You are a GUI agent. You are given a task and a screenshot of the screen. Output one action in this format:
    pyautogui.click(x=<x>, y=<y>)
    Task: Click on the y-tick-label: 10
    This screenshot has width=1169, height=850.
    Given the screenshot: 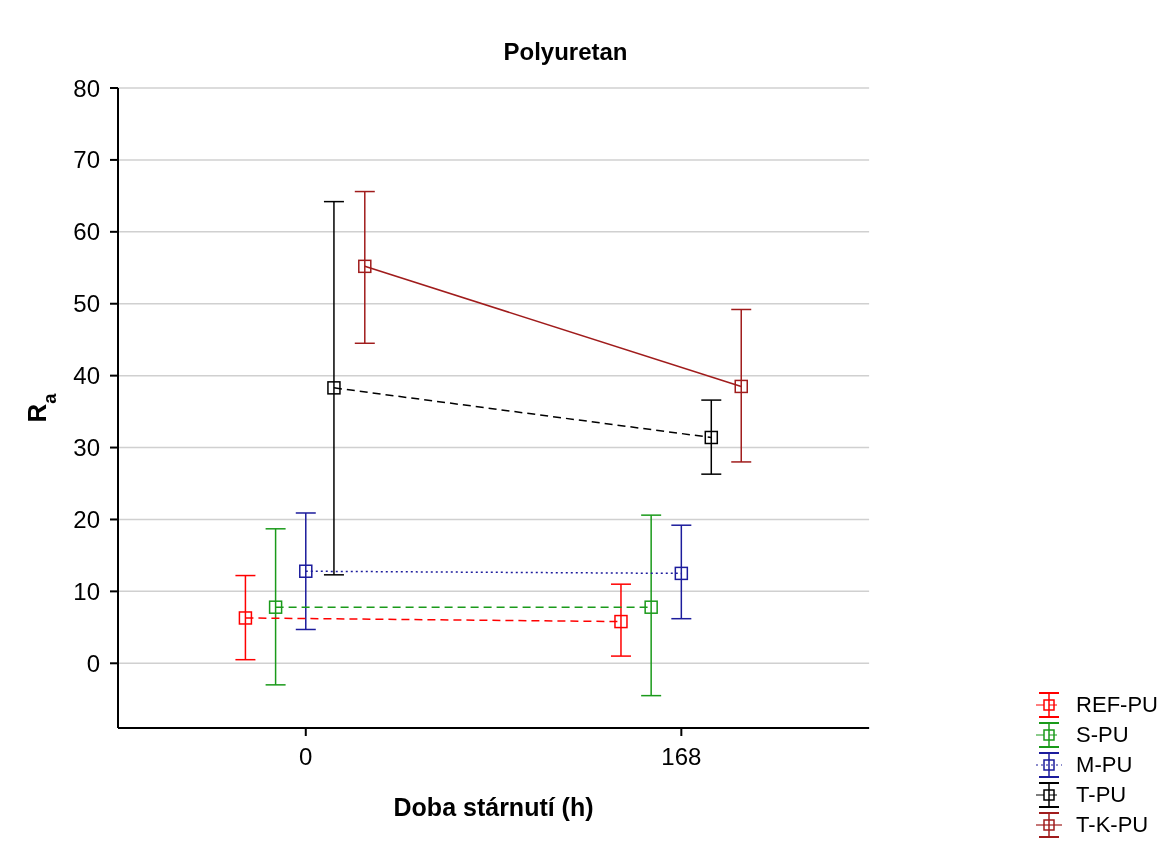 What is the action you would take?
    pyautogui.click(x=86, y=591)
    